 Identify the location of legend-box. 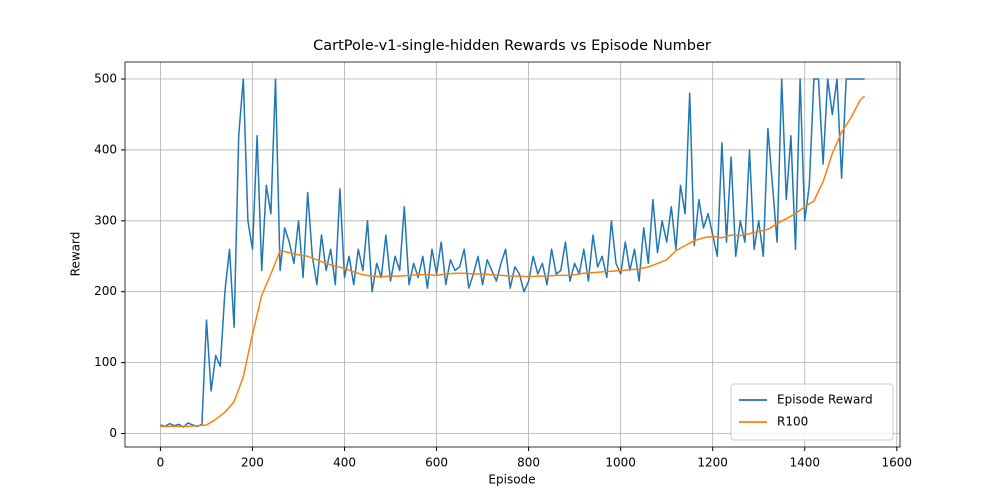
(812, 412).